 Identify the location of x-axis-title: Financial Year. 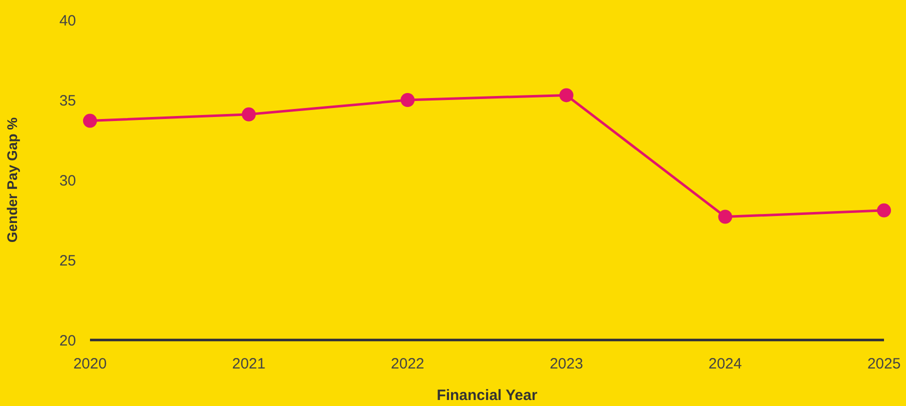
(487, 395).